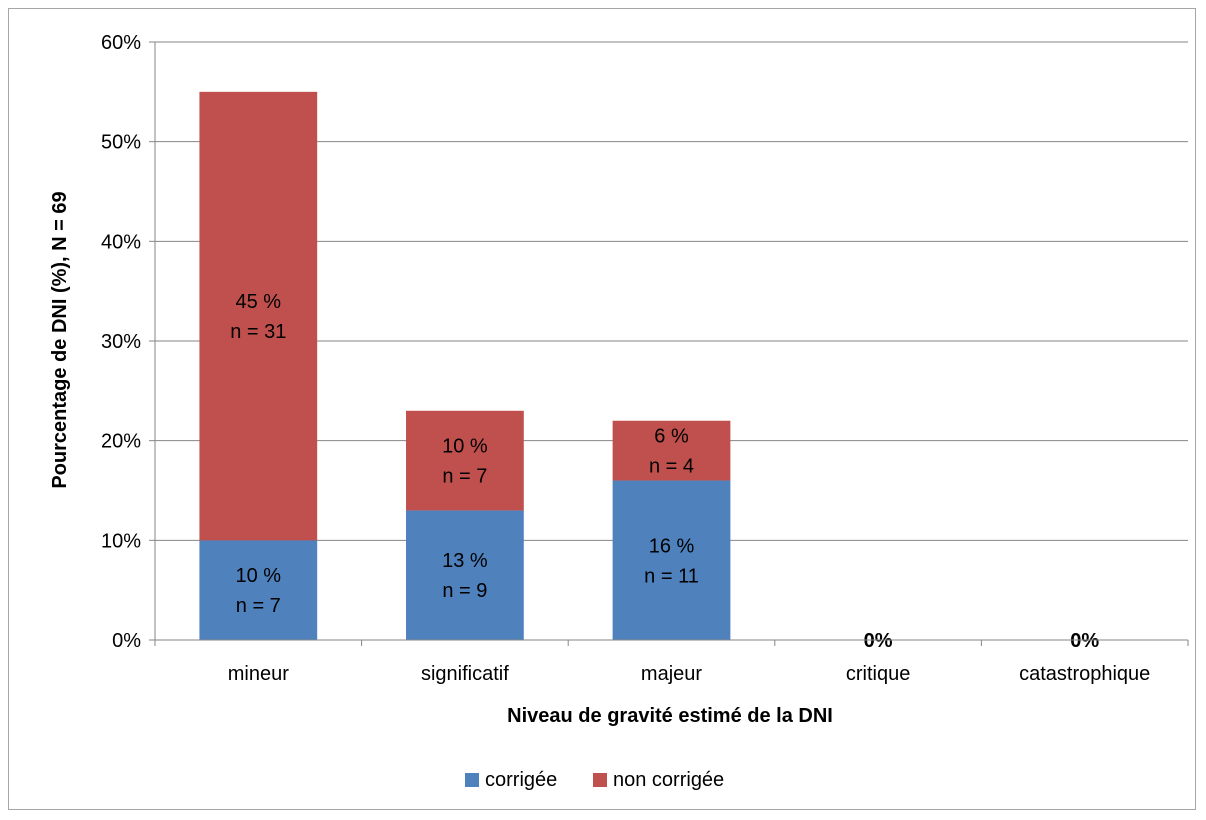 Image resolution: width=1206 pixels, height=820 pixels. What do you see at coordinates (126, 641) in the screenshot?
I see `y-tick-label: 0%` at bounding box center [126, 641].